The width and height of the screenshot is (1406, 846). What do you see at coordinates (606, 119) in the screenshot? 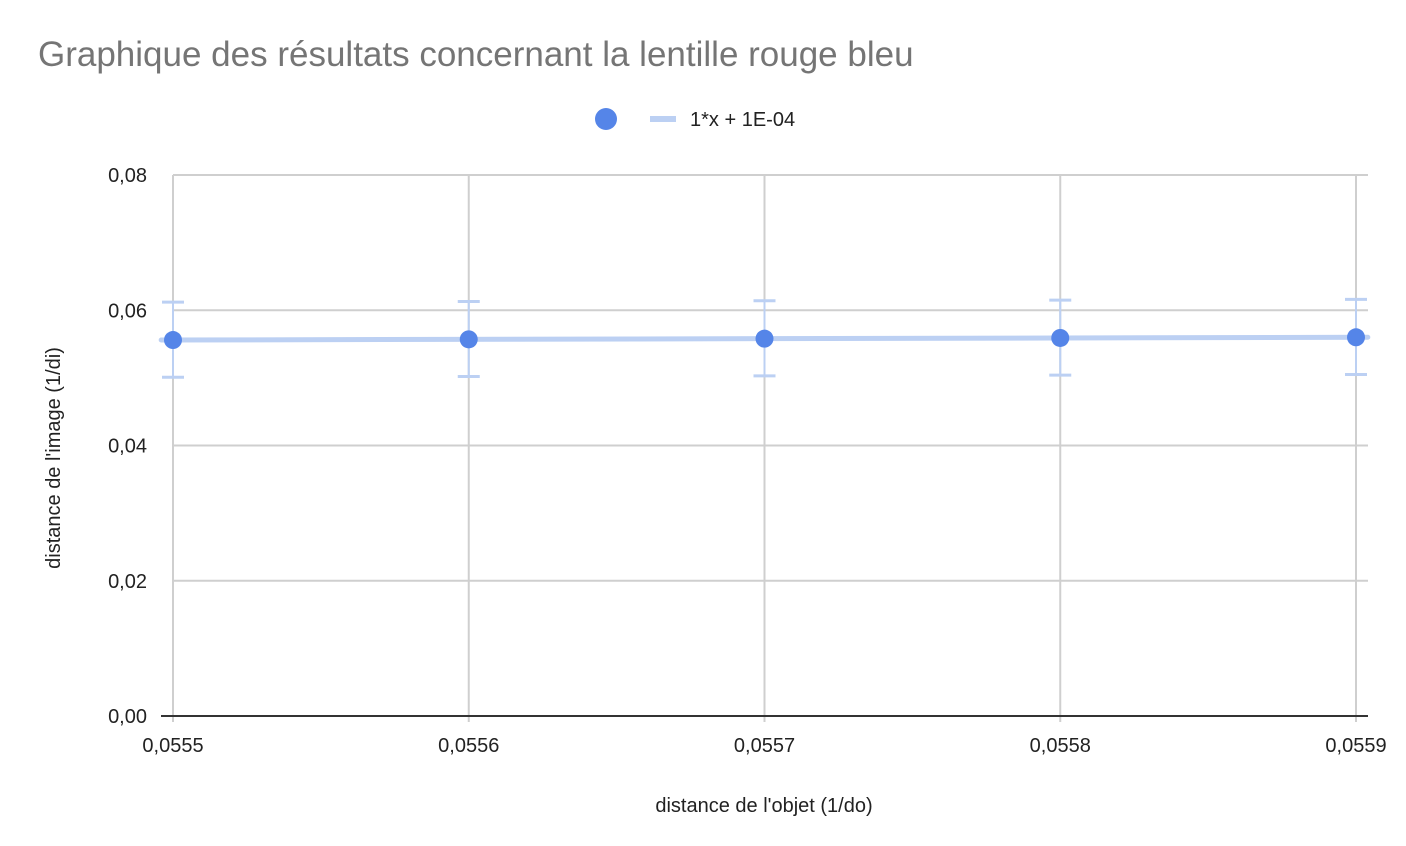
I see `legend-marker-points` at bounding box center [606, 119].